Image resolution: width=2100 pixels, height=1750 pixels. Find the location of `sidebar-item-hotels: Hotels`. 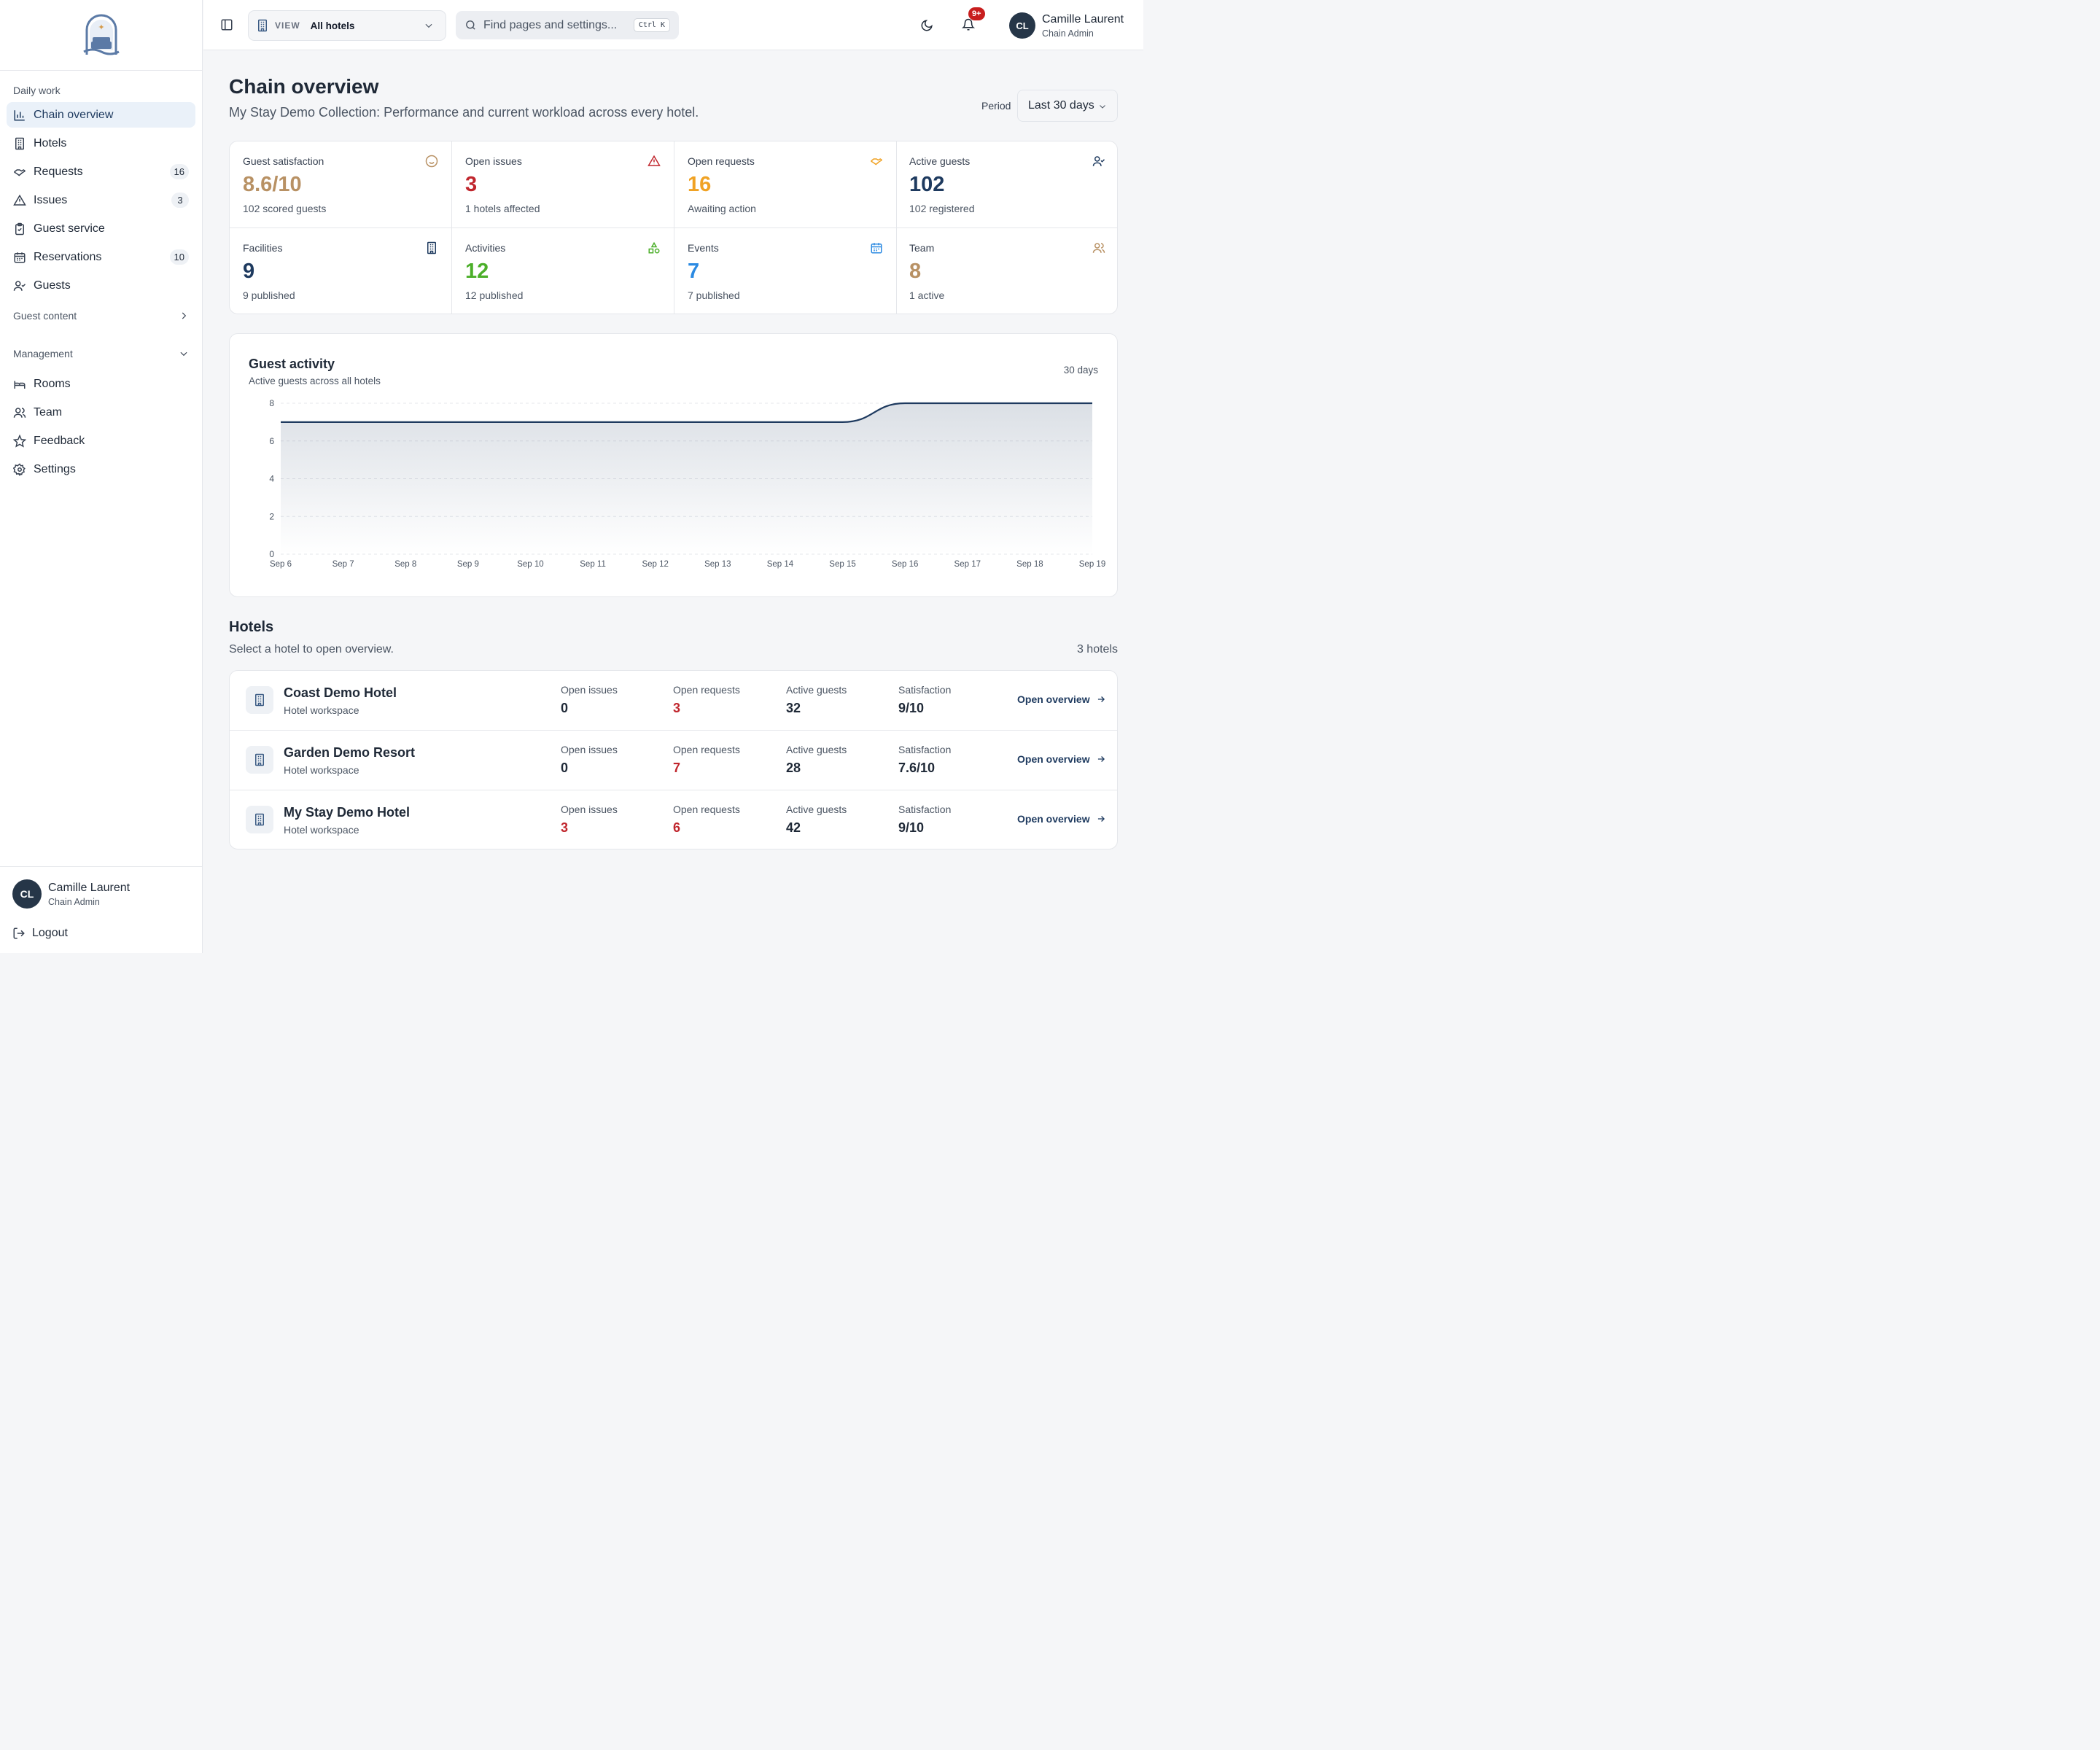

sidebar-item-hotels: Hotels is located at coordinates (101, 143).